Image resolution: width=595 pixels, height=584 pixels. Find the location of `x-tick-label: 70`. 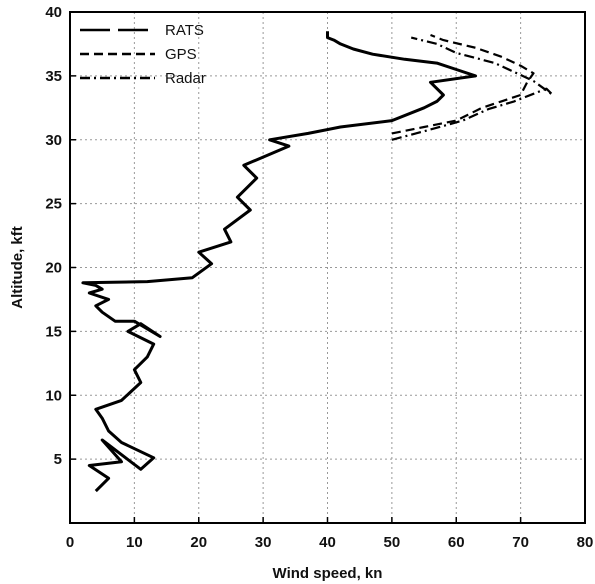

x-tick-label: 70 is located at coordinates (520, 542).